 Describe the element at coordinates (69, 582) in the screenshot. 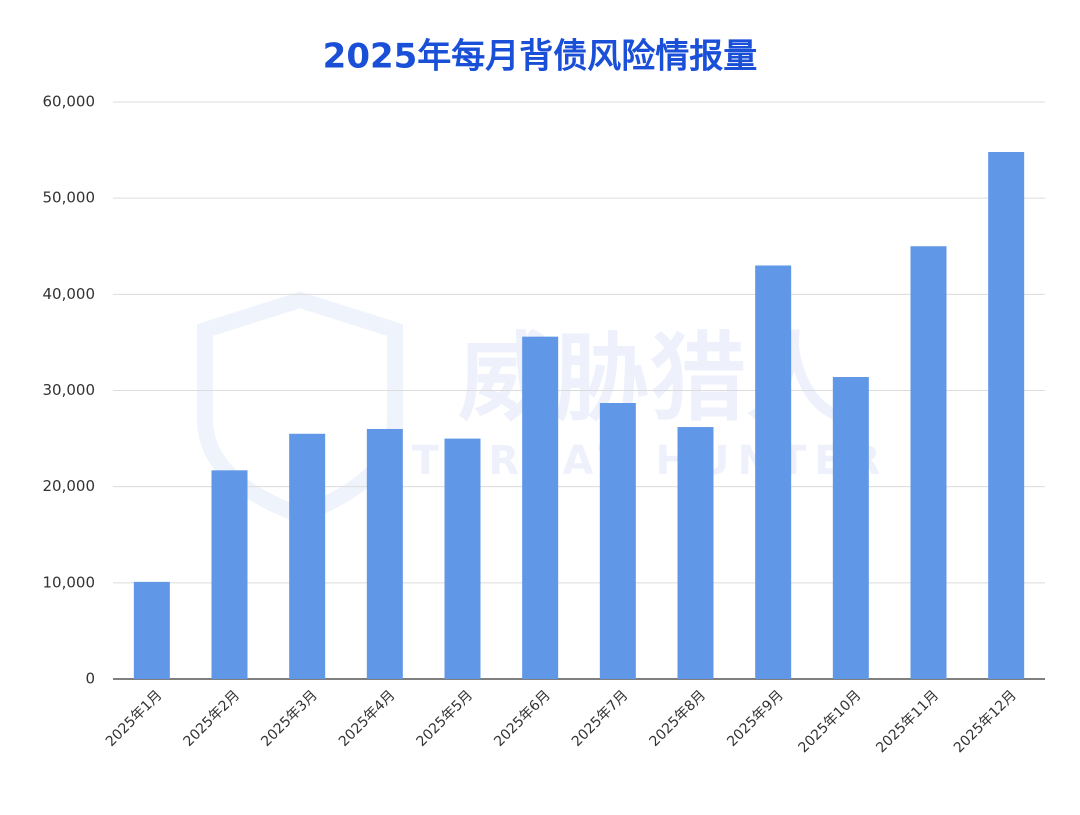

I see `y-tick-label: 10,000` at that location.